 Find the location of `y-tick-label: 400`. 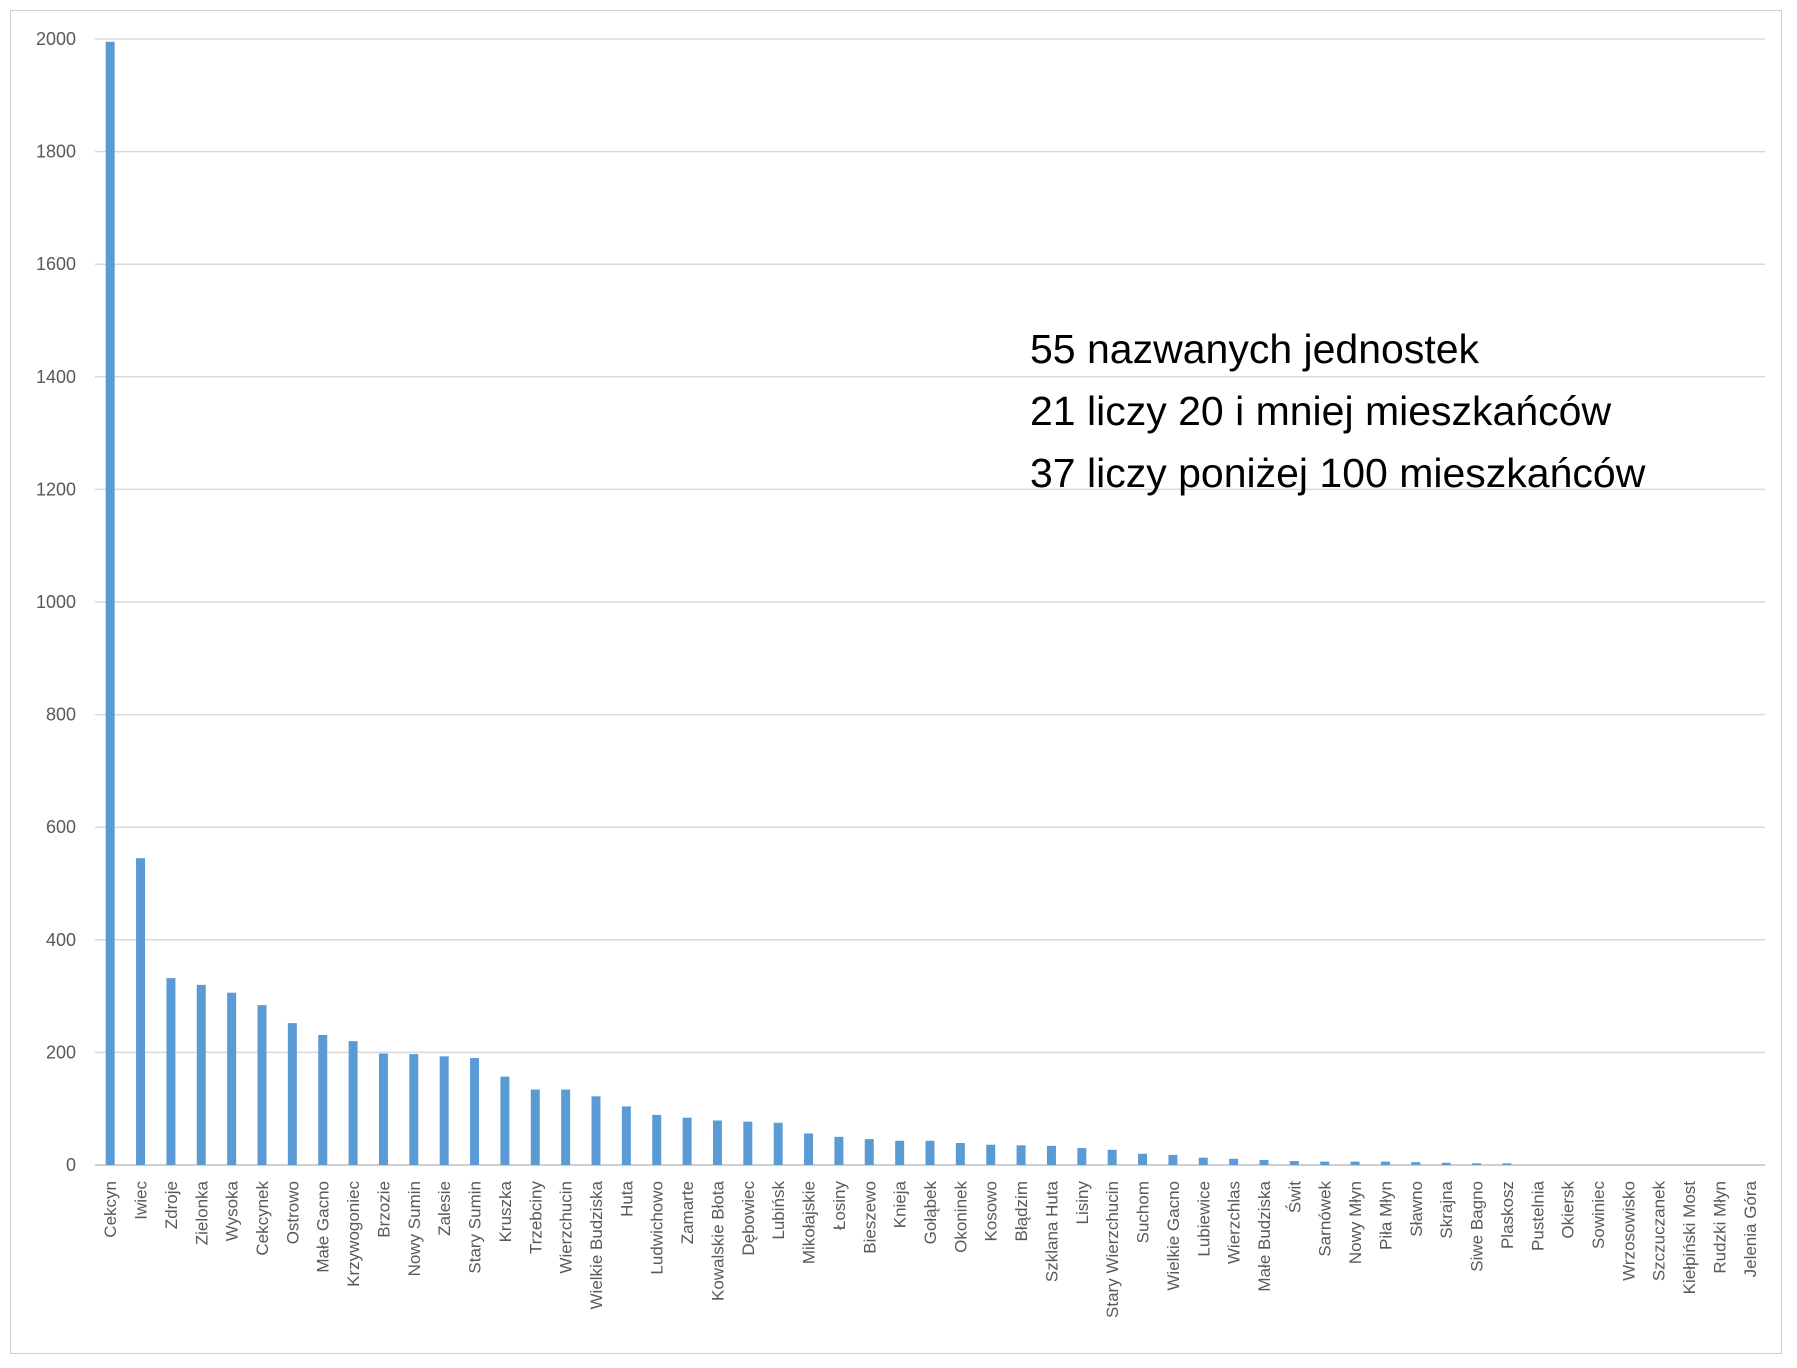

y-tick-label: 400 is located at coordinates (61, 940).